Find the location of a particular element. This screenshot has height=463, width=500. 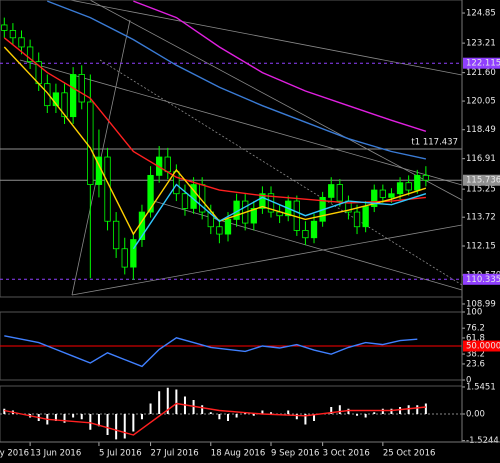

x-tick-label: 9 Sep 2016 is located at coordinates (295, 454).